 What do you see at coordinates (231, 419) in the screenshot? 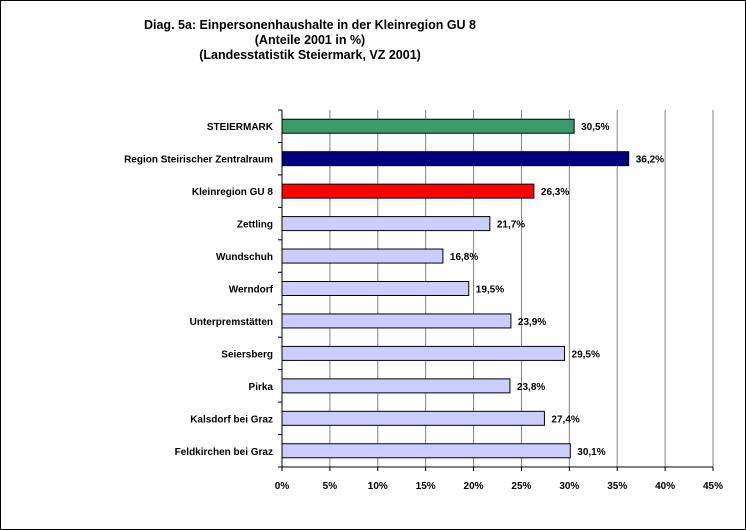
I see `category-label: Kalsdorf bei Graz` at bounding box center [231, 419].